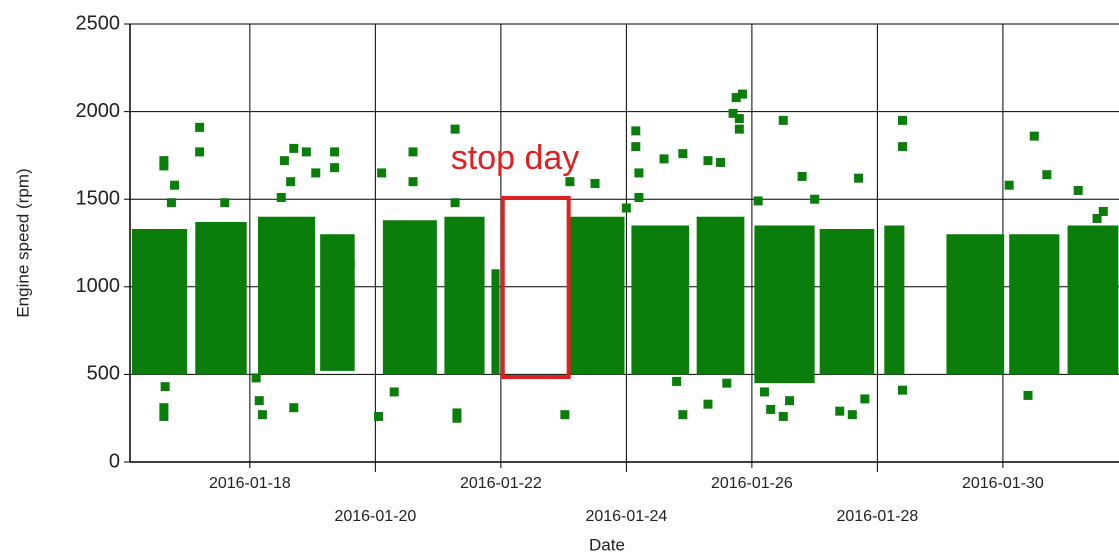  Describe the element at coordinates (103, 374) in the screenshot. I see `y-tick-label: 500` at that location.